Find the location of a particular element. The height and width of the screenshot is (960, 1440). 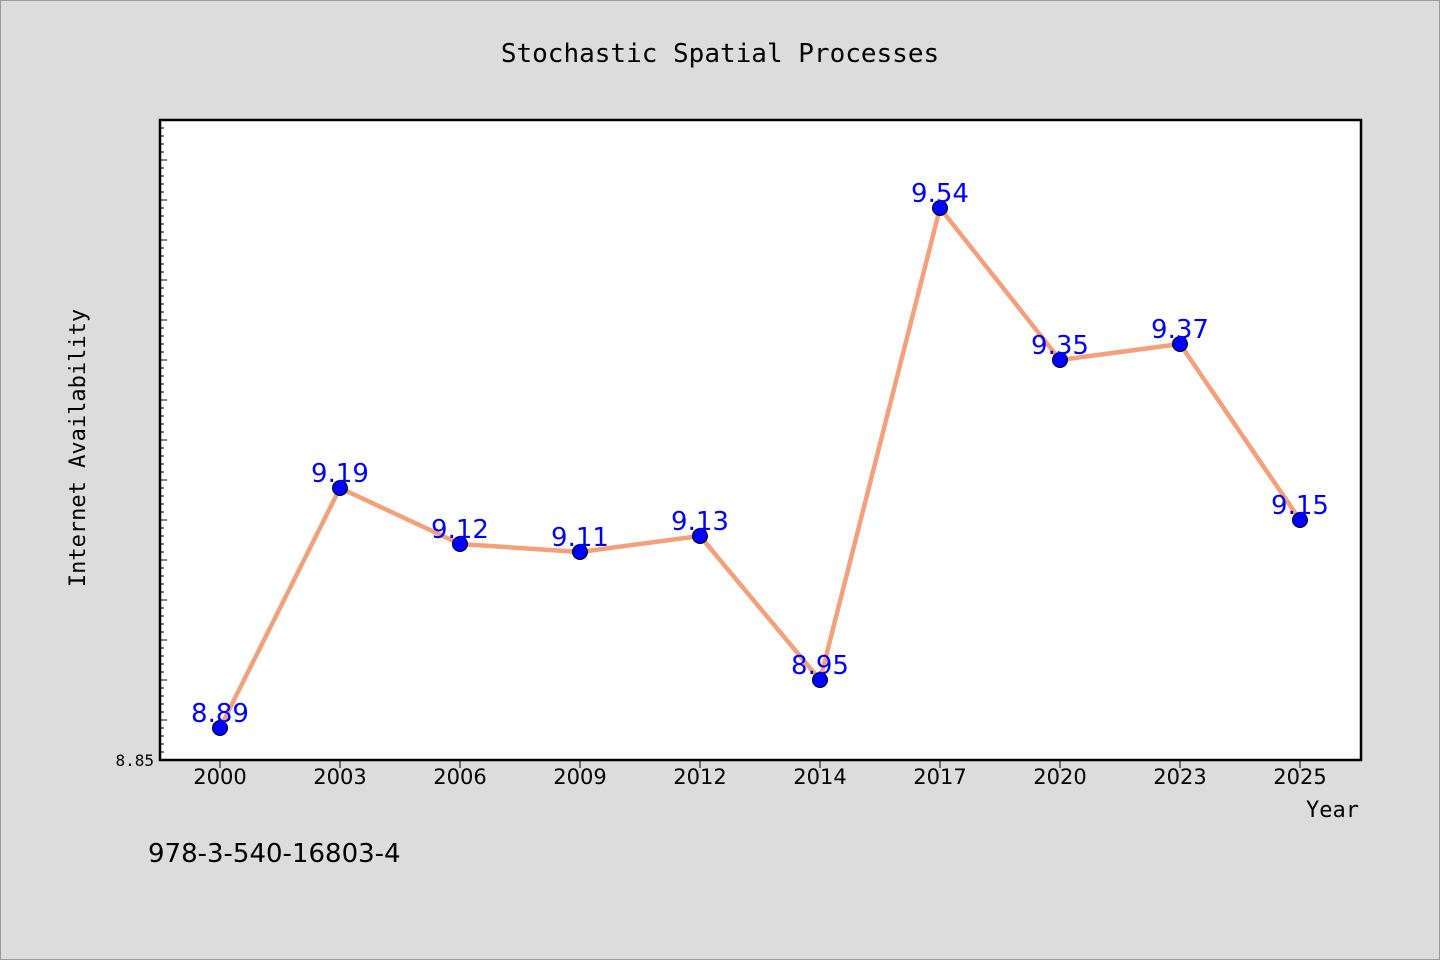

x-tick-label: 2025 is located at coordinates (1299, 777).